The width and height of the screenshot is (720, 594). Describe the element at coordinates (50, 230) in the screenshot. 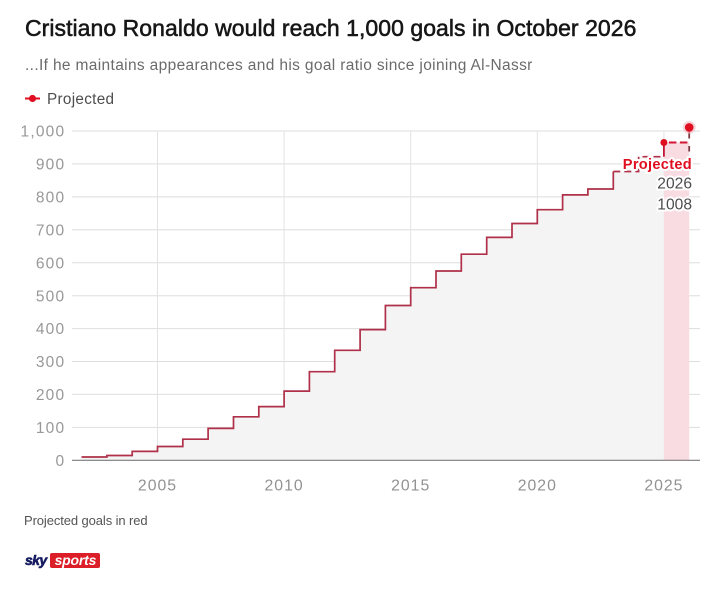

I see `svg-text: 700` at that location.